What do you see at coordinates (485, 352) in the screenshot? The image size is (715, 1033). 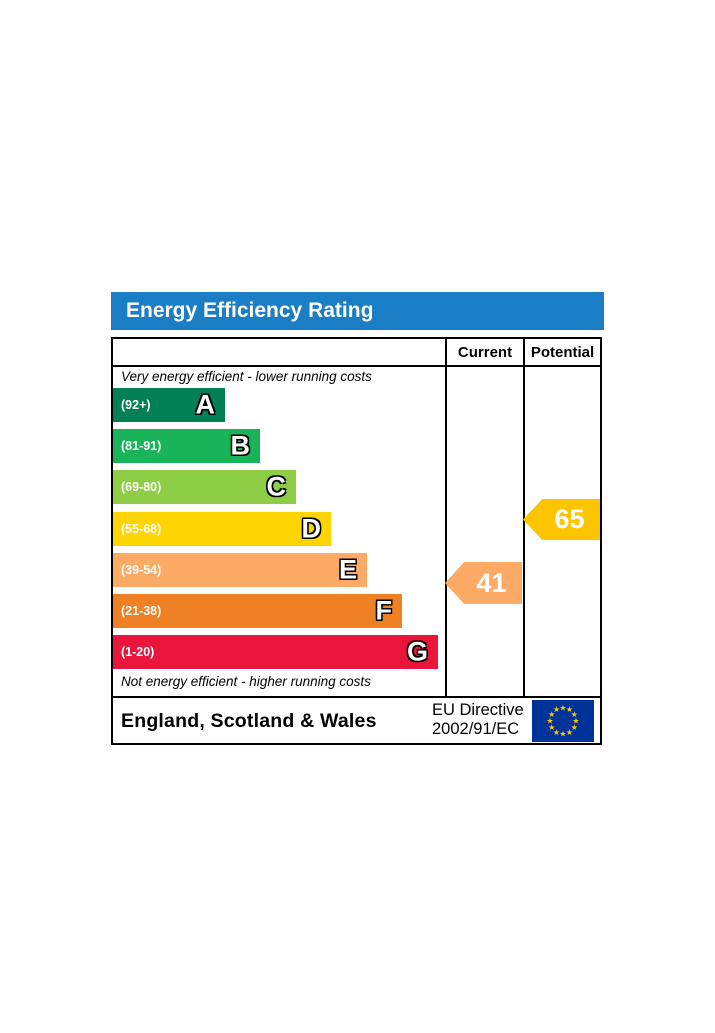 I see `current-column-header: Current` at bounding box center [485, 352].